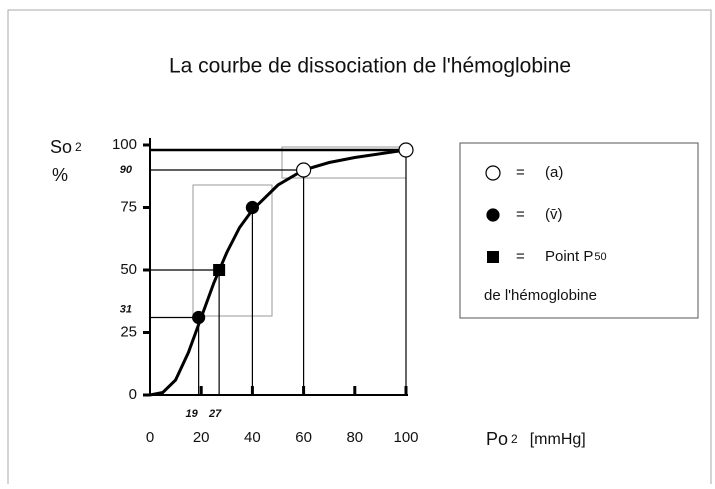 This screenshot has height=489, width=715. What do you see at coordinates (514, 439) in the screenshot?
I see `x-label-sub: 2` at bounding box center [514, 439].